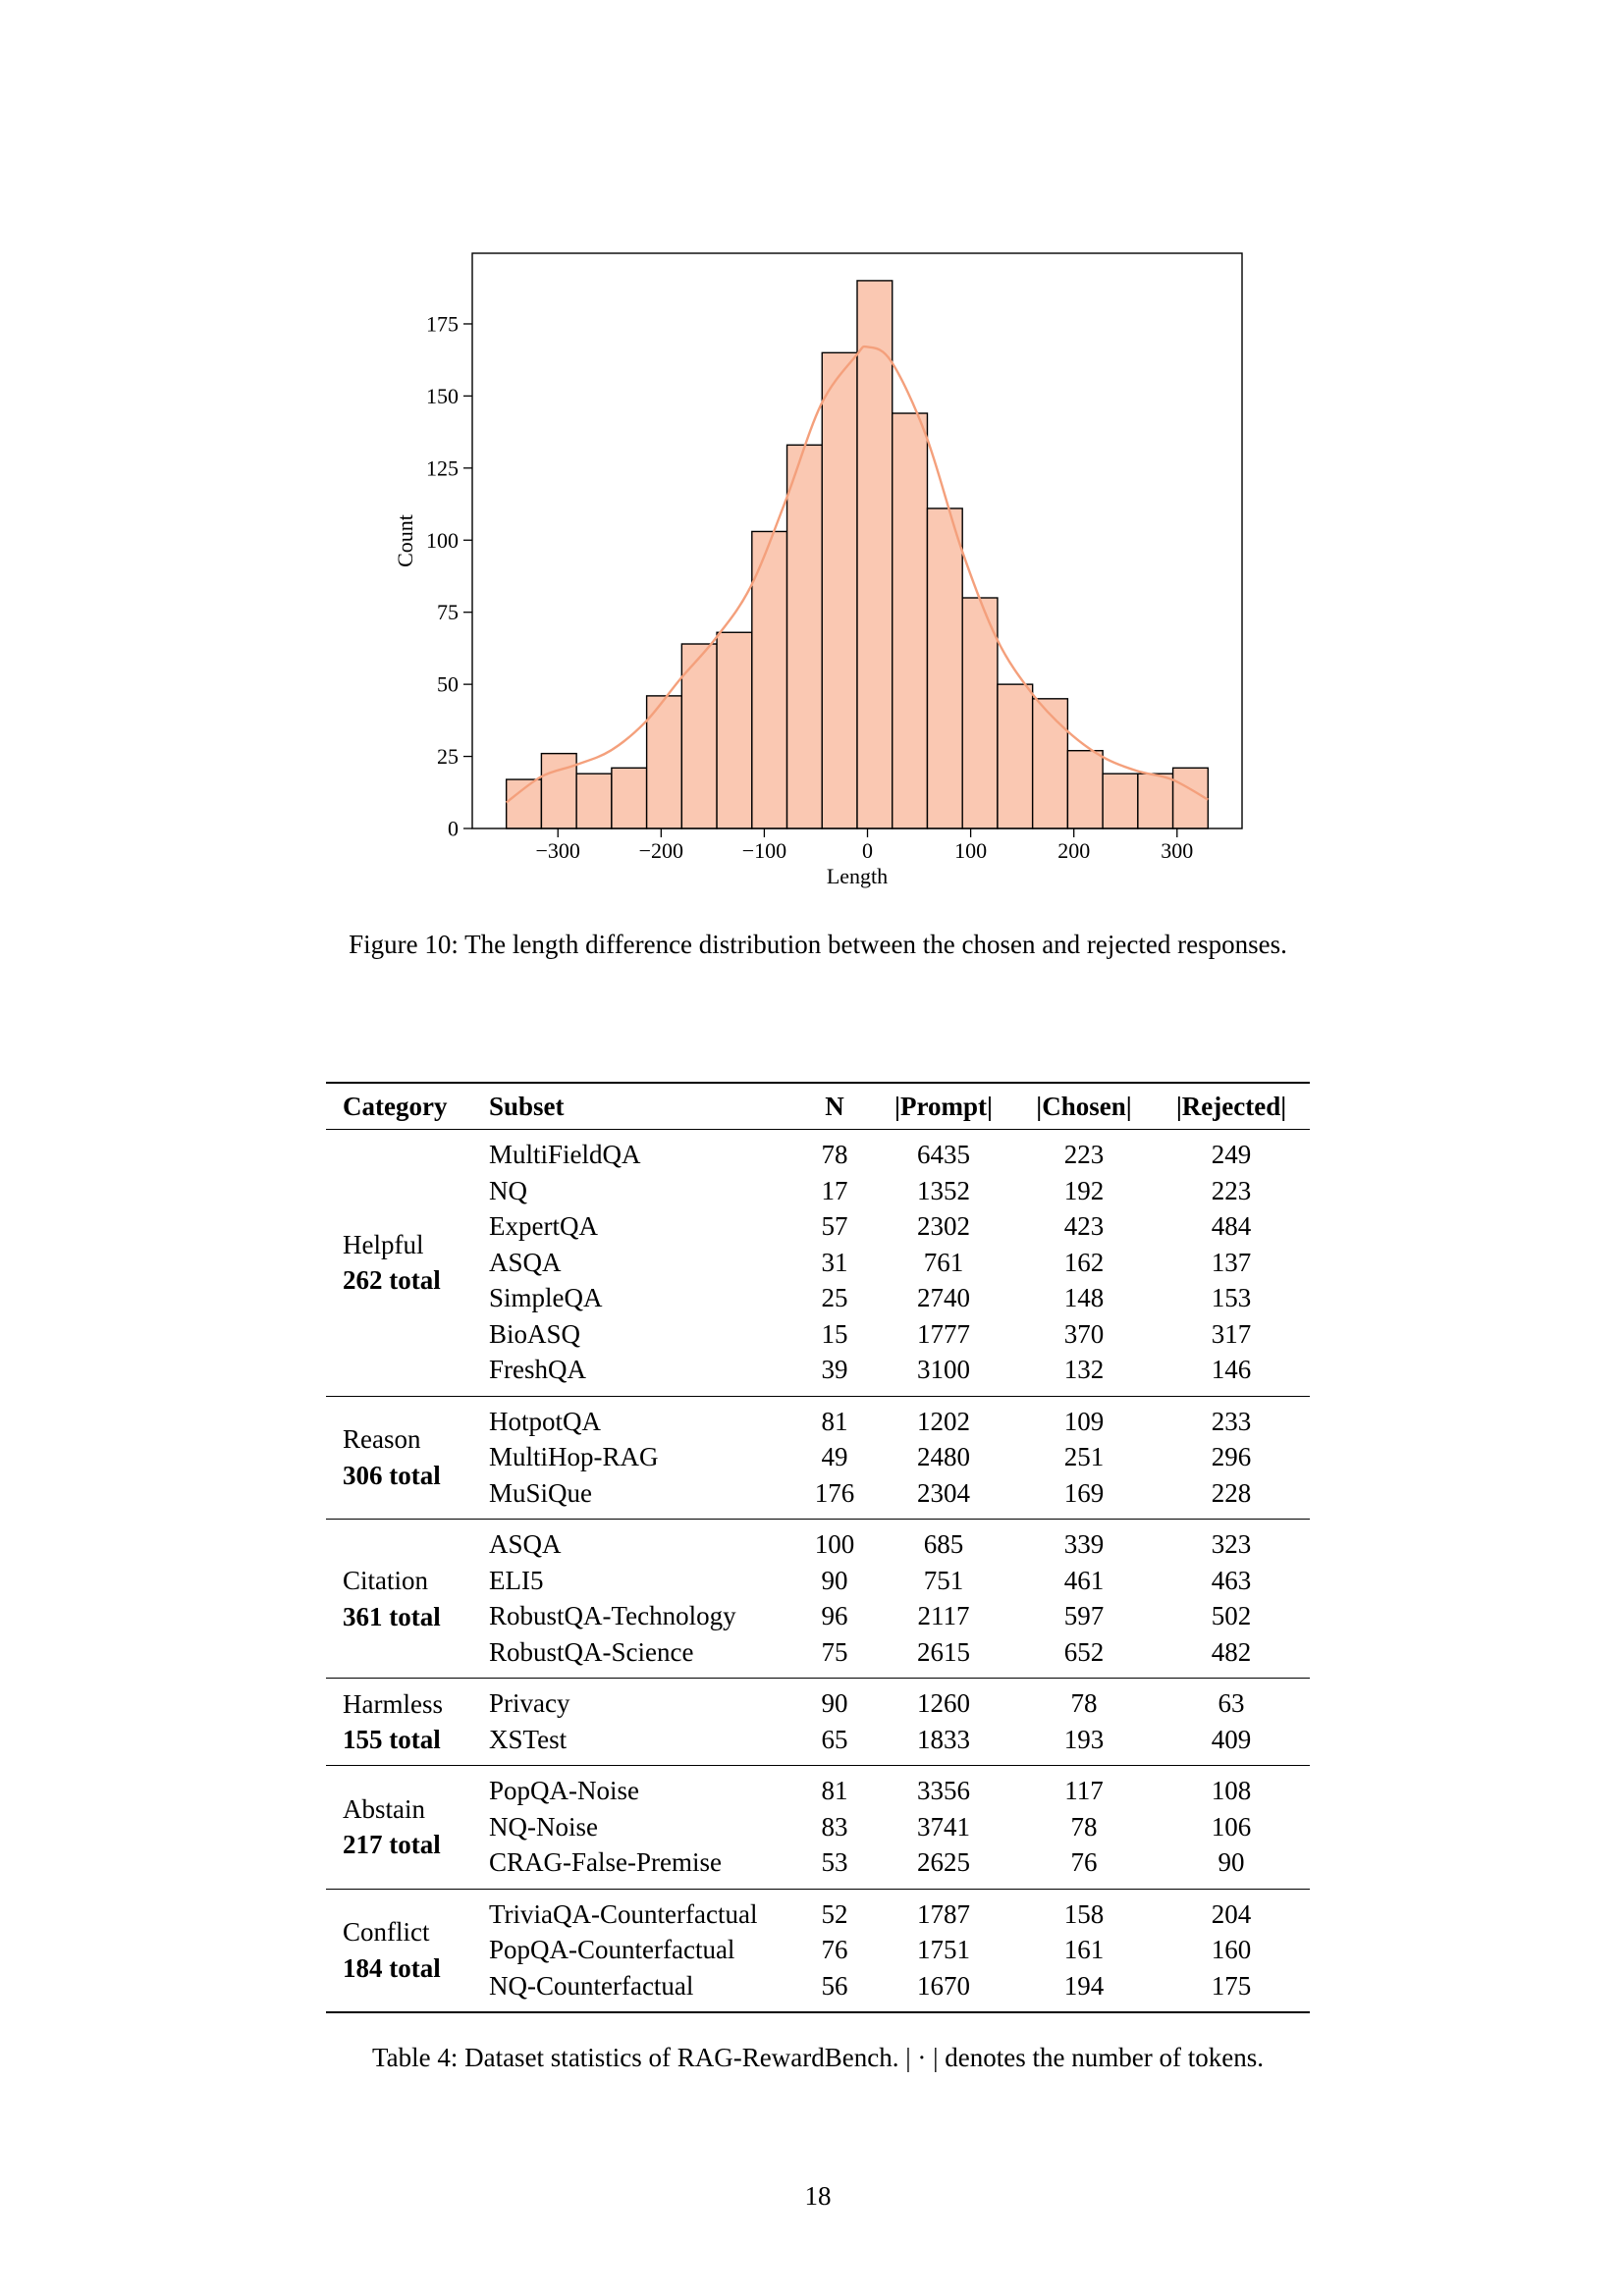  I want to click on rejected-cell: 317, so click(1231, 1334).